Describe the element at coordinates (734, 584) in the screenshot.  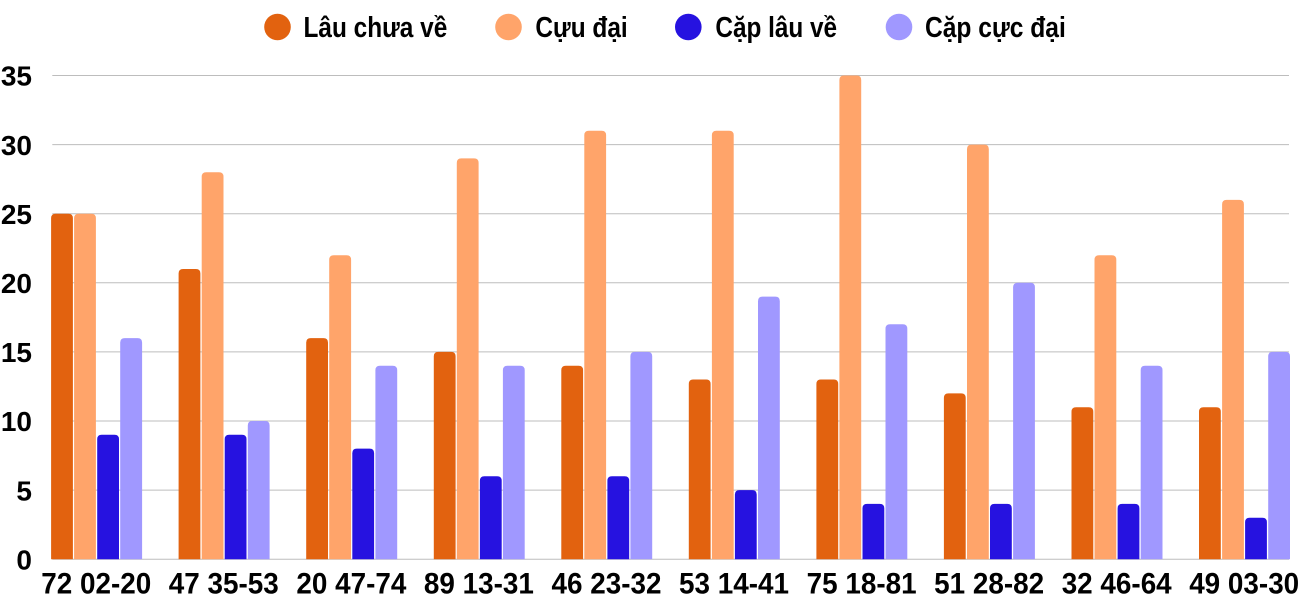
I see `svg-text: 53 14-41` at that location.